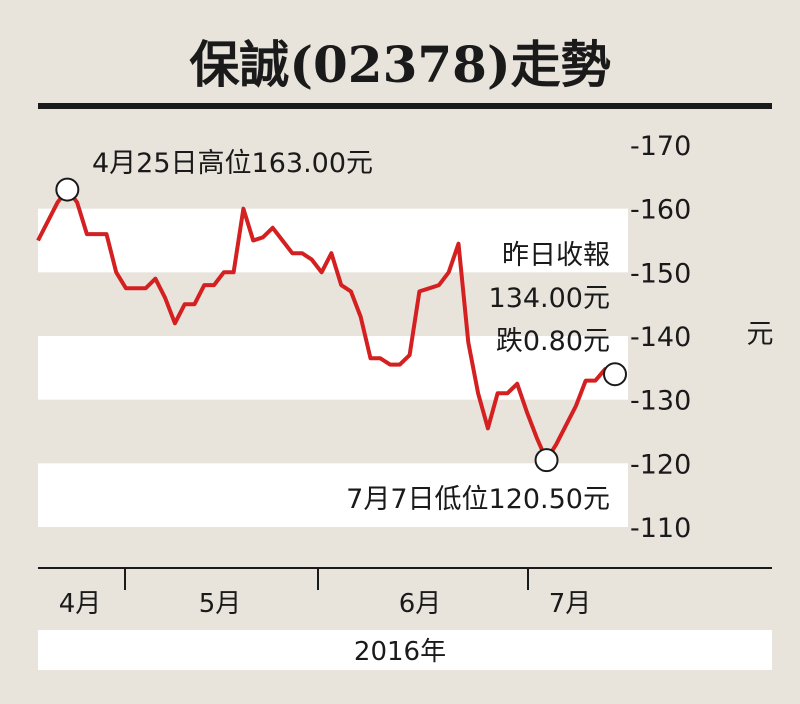 This screenshot has width=800, height=704. What do you see at coordinates (80, 604) in the screenshot?
I see `x-month-label: 4月` at bounding box center [80, 604].